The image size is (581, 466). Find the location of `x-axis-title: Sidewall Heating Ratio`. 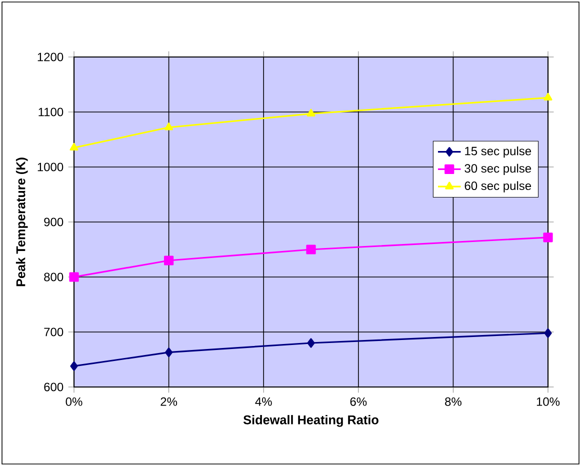

x-axis-title: Sidewall Heating Ratio is located at coordinates (310, 421).